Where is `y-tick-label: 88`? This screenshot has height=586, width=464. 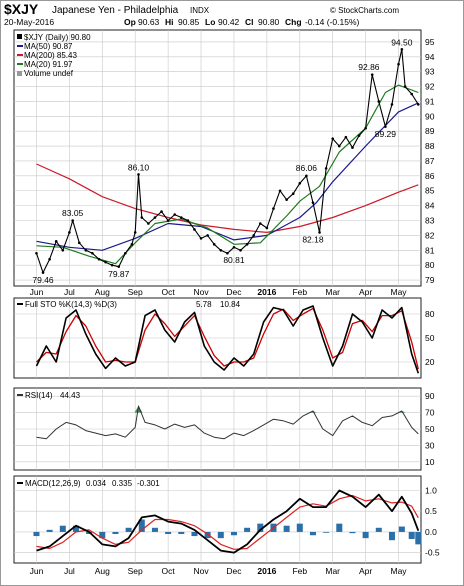 y-tick-label: 88 is located at coordinates (430, 146).